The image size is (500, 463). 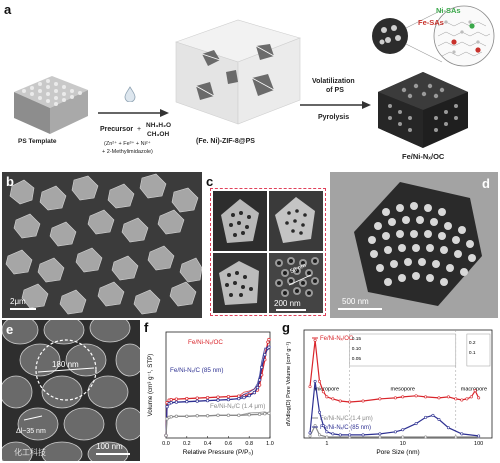 I want to click on scale-label-c: 200 nm, so click(x=287, y=303).